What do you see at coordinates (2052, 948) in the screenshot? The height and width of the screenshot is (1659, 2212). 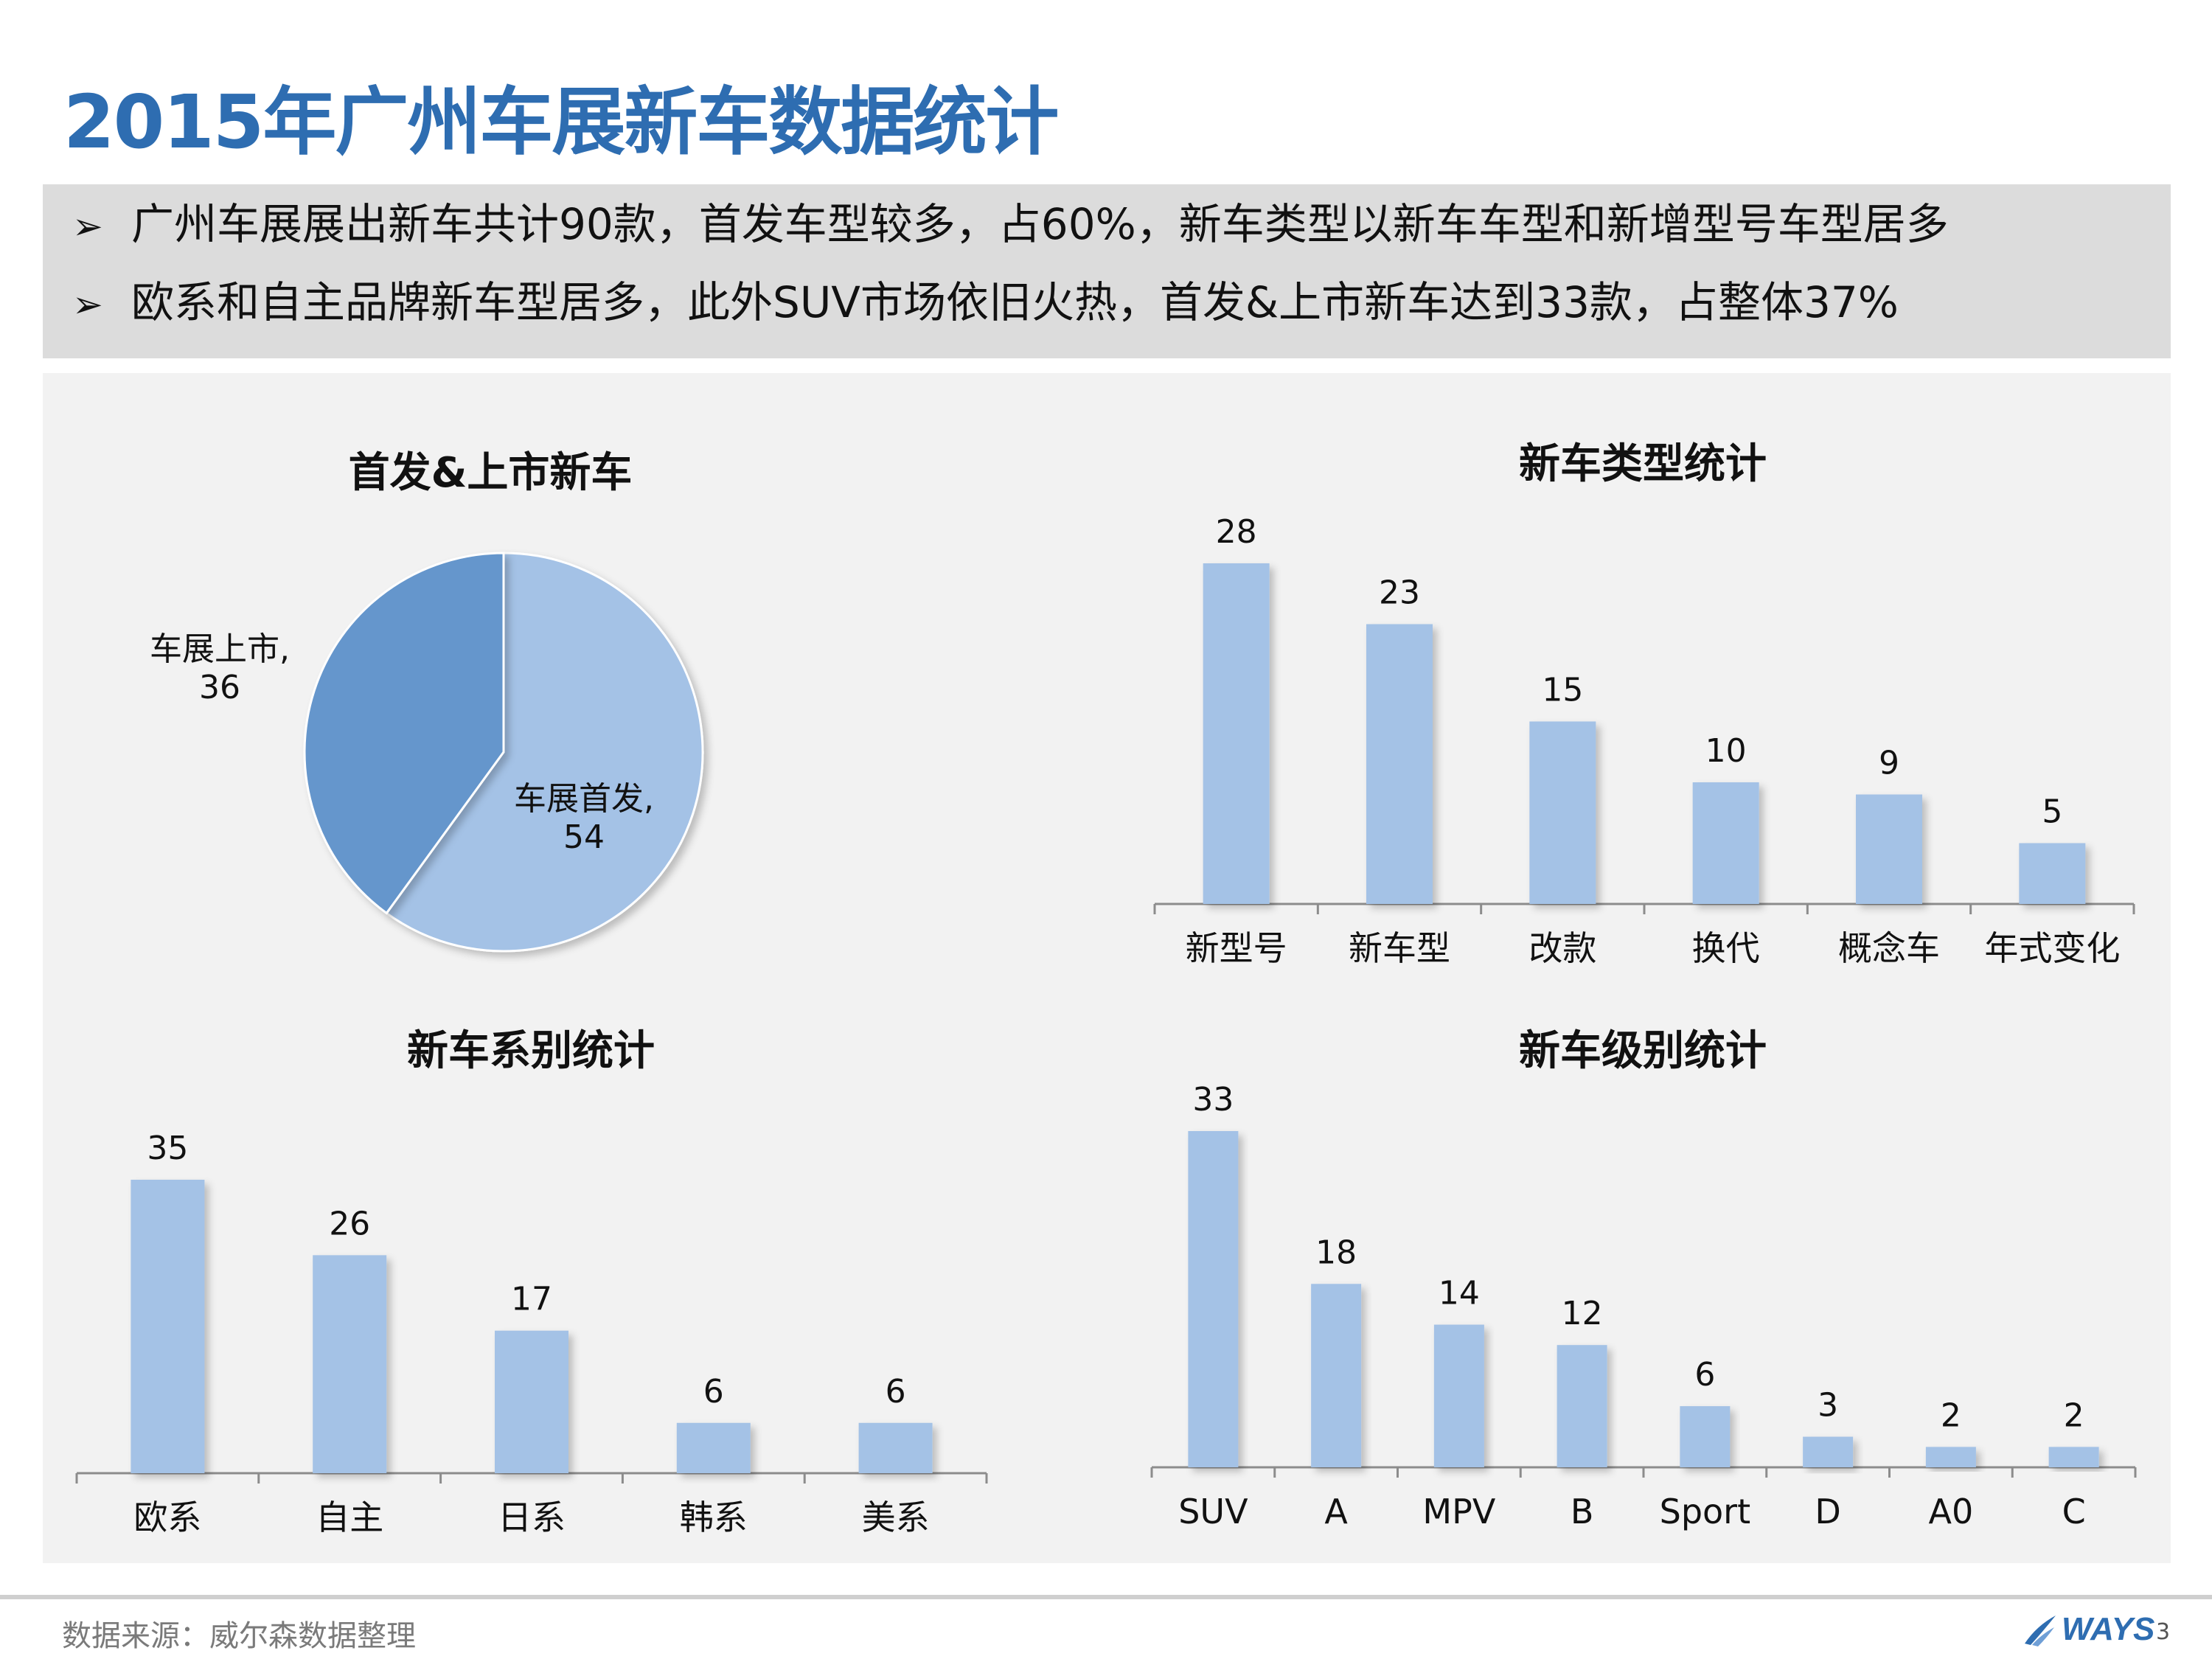 I see `x-tick-label: 年式变化` at bounding box center [2052, 948].